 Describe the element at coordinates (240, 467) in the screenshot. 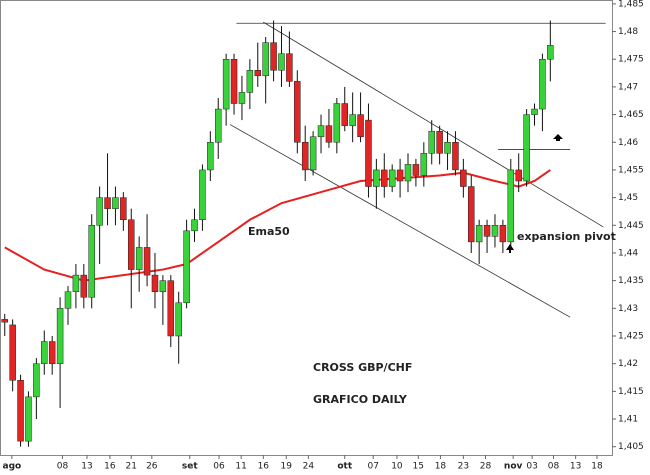

I see `x-tick-label: 11` at that location.